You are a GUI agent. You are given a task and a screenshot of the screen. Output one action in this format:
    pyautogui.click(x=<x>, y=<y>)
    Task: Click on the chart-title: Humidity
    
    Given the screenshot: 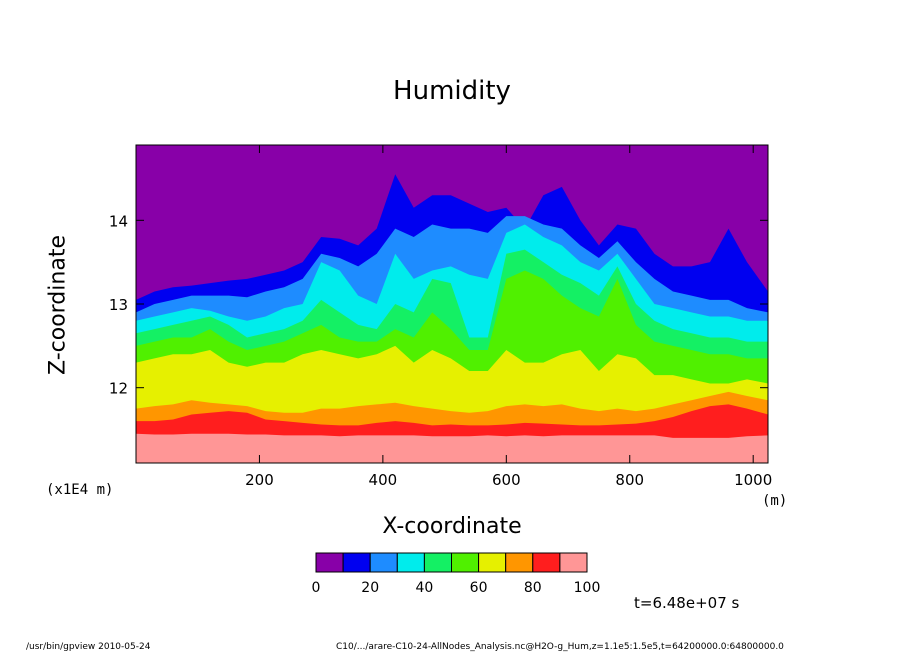 What is the action you would take?
    pyautogui.click(x=452, y=91)
    